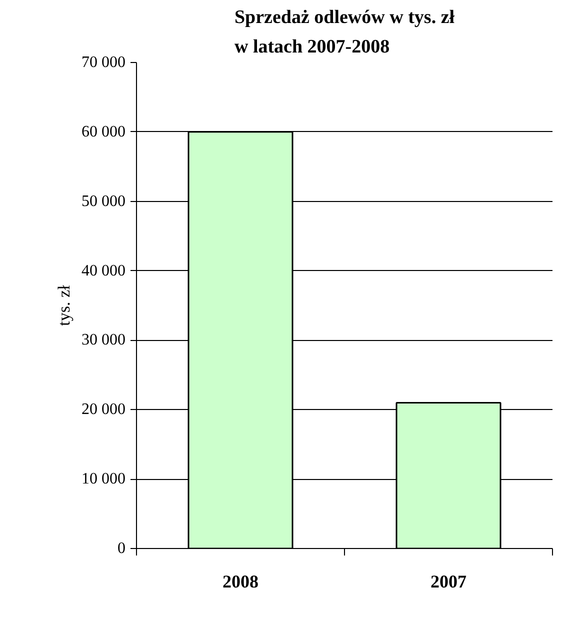  Describe the element at coordinates (64, 305) in the screenshot. I see `y-axis-title: tys. zł` at that location.